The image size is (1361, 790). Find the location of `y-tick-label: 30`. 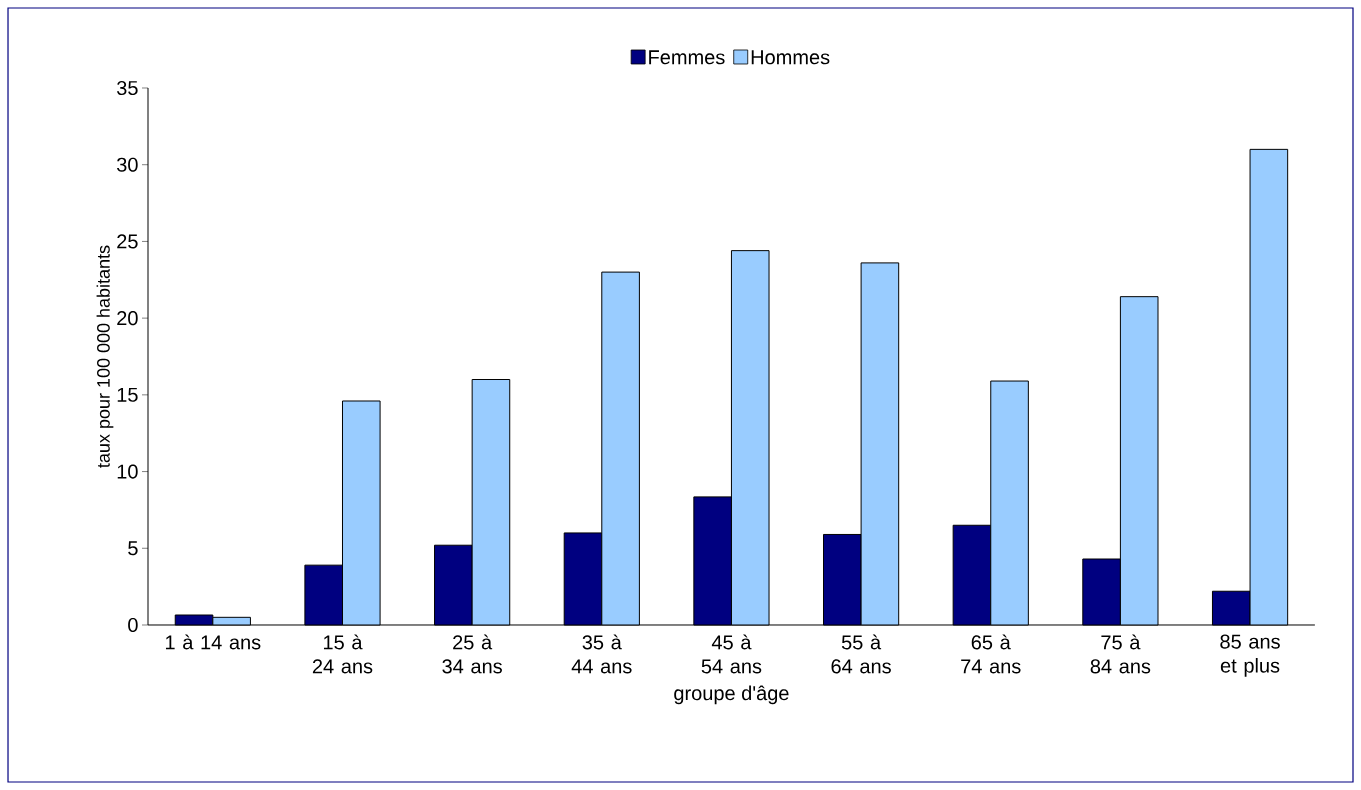

y-tick-label: 30 is located at coordinates (127, 164).